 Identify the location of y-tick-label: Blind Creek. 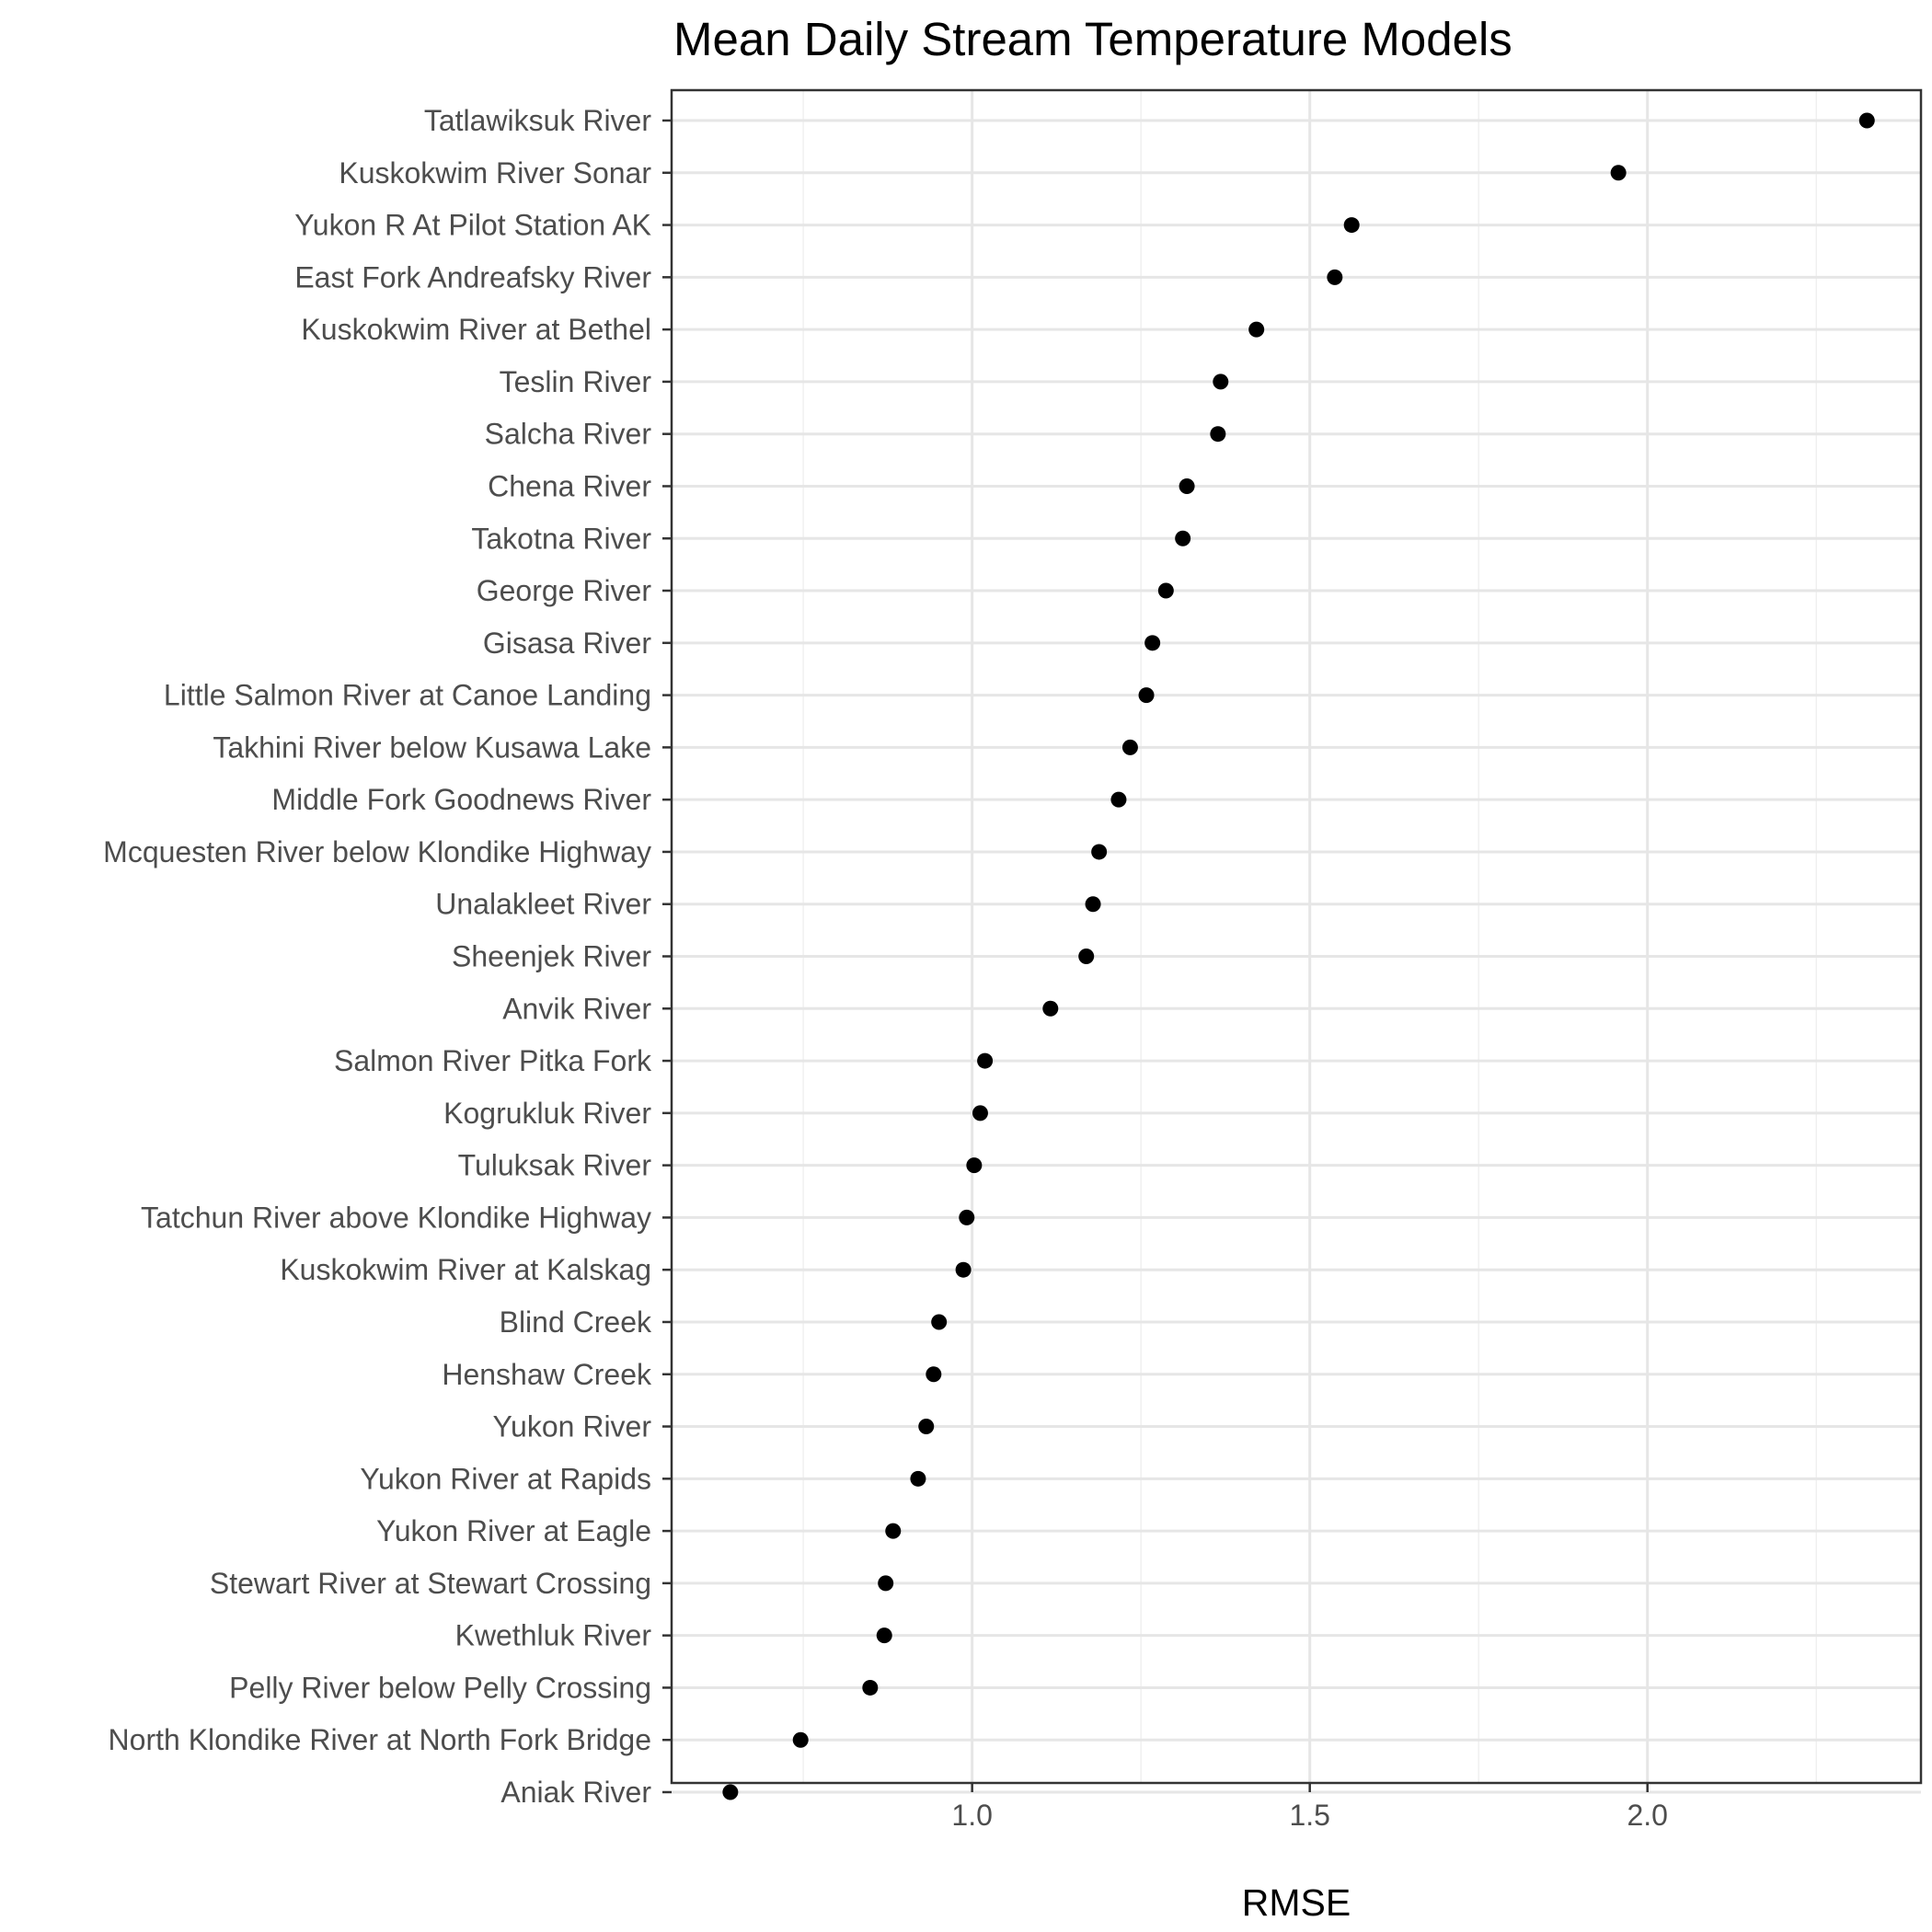
(576, 1322).